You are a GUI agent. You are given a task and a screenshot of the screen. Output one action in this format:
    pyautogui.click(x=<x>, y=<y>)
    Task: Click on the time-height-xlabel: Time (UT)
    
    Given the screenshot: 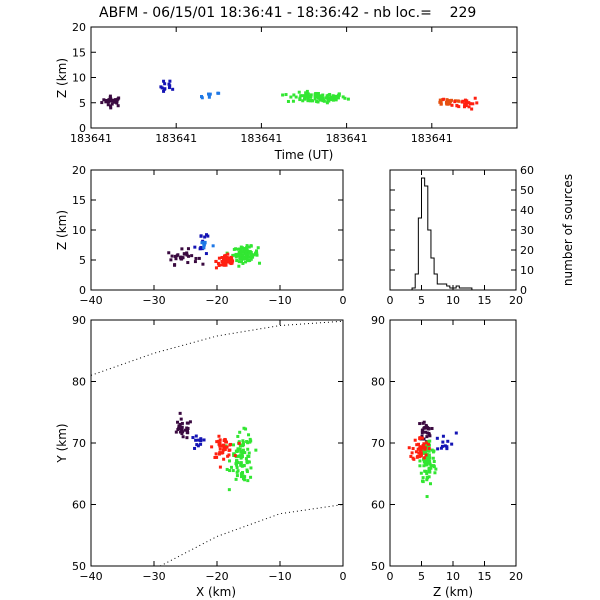 What is the action you would take?
    pyautogui.click(x=304, y=155)
    